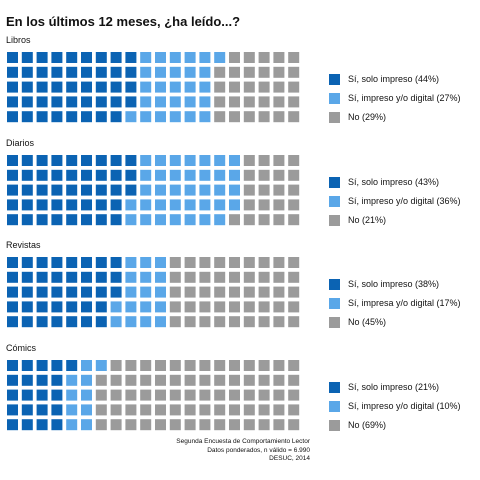 This screenshot has height=480, width=480. I want to click on legend-swatch-printed-only, so click(334, 182).